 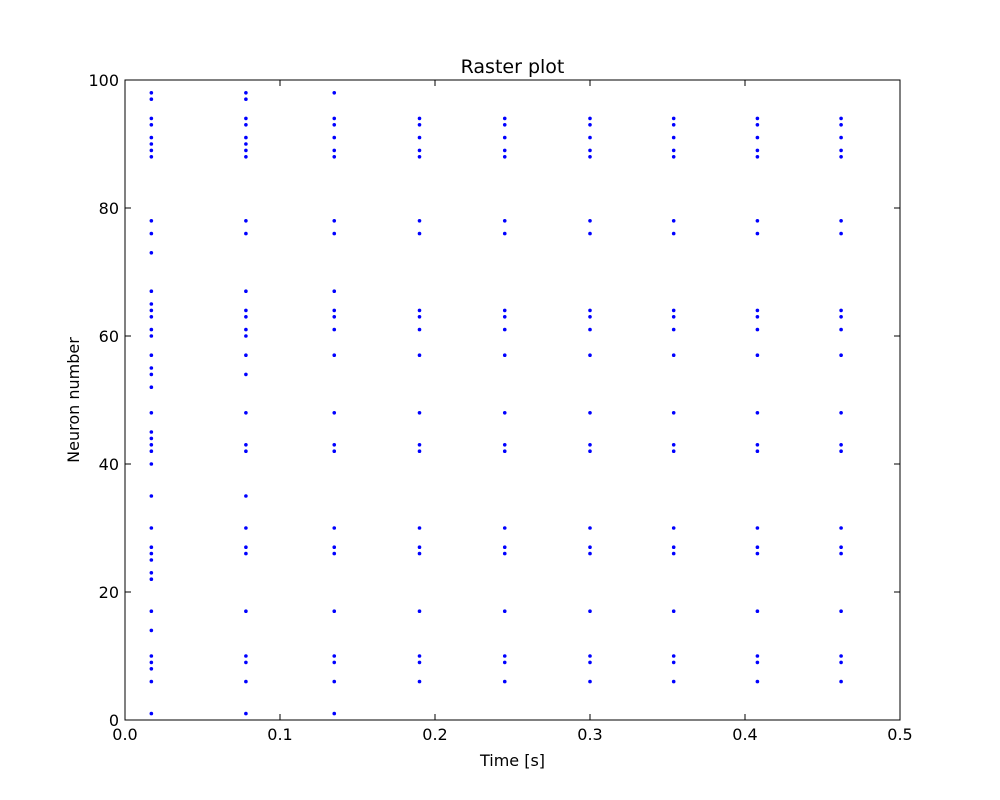 I want to click on chart-title: Raster plot, so click(x=513, y=67).